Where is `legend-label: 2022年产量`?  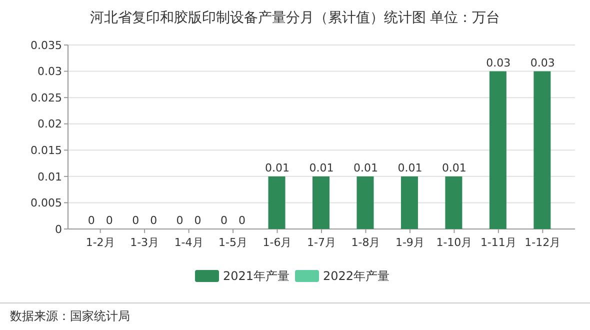
legend-label: 2022年产量 is located at coordinates (356, 276).